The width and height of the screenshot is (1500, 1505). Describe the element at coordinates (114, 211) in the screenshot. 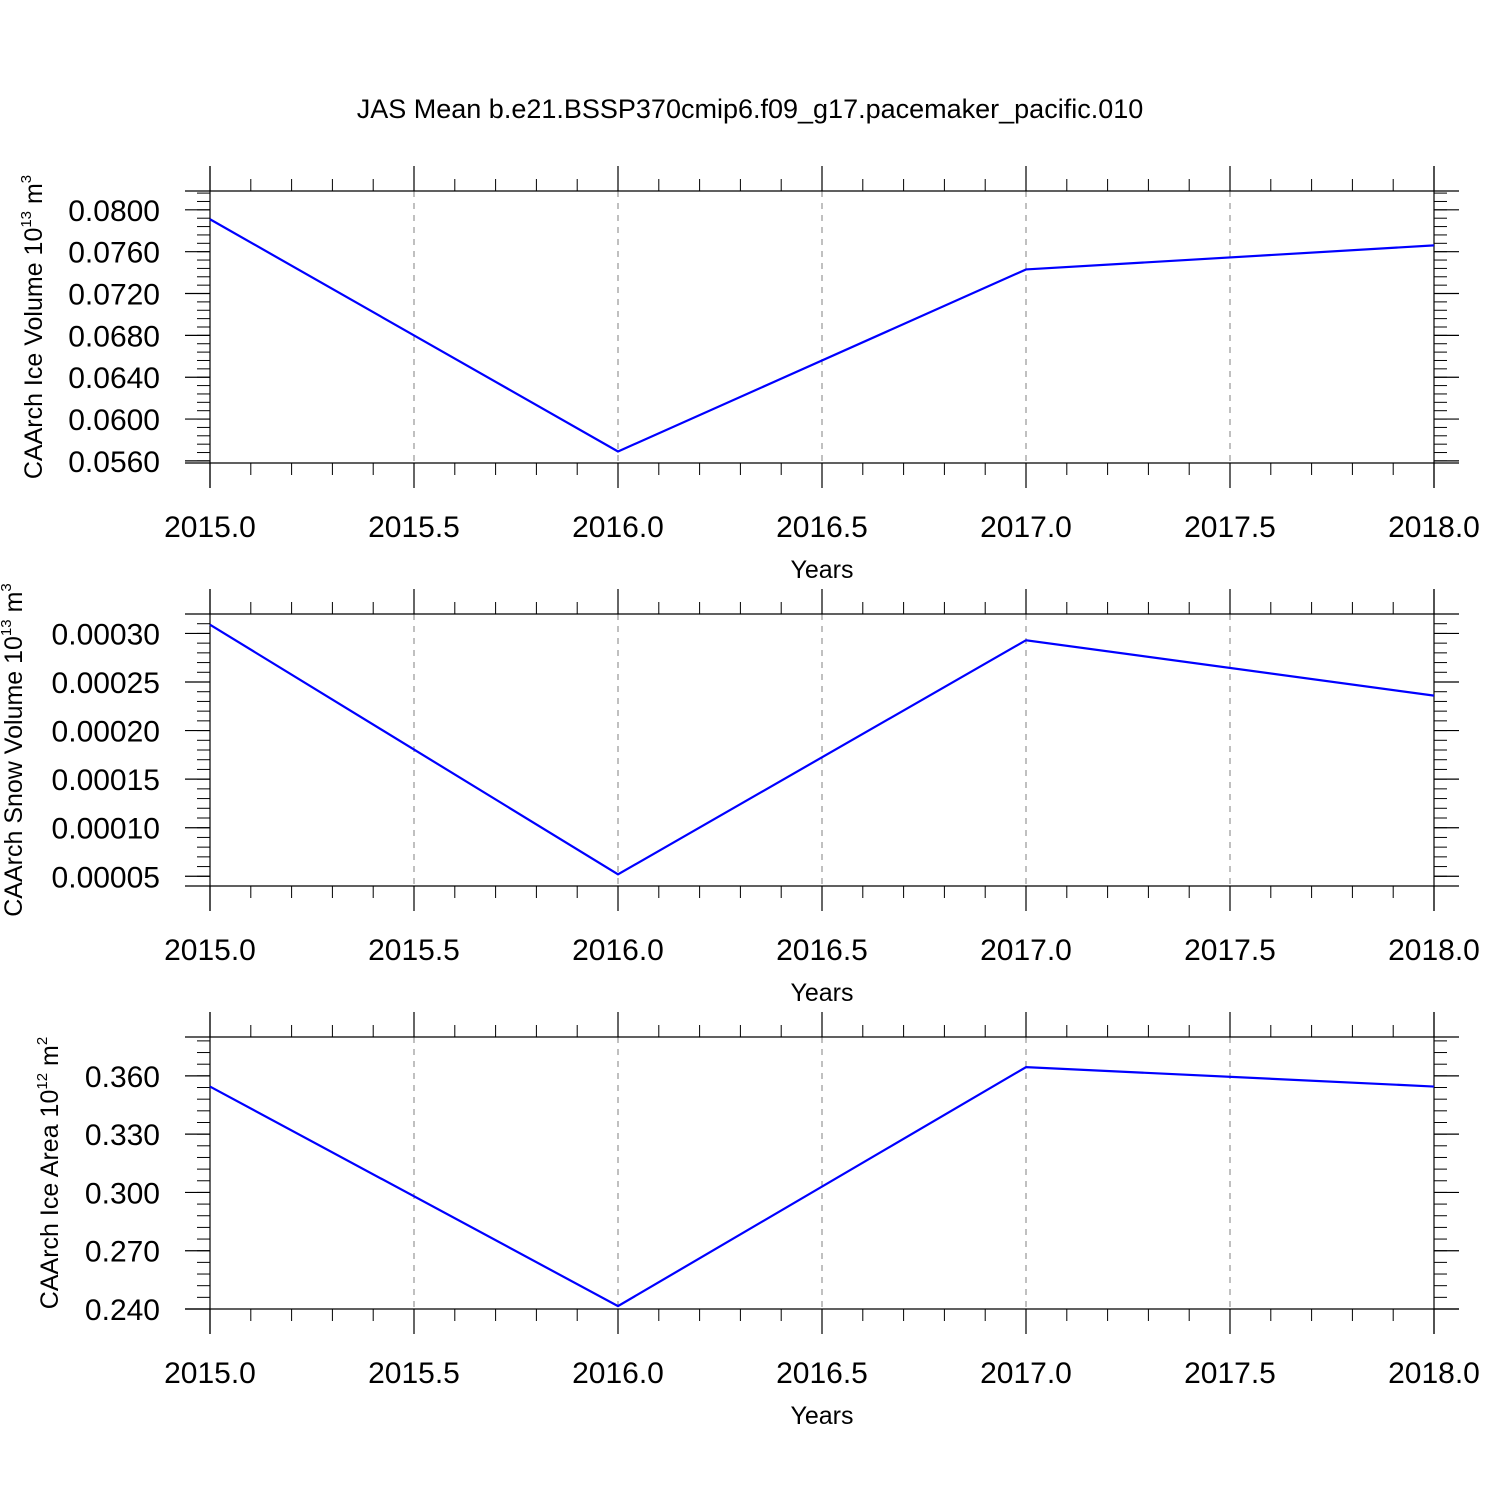

I see `y-tick-label: 0.0800` at that location.